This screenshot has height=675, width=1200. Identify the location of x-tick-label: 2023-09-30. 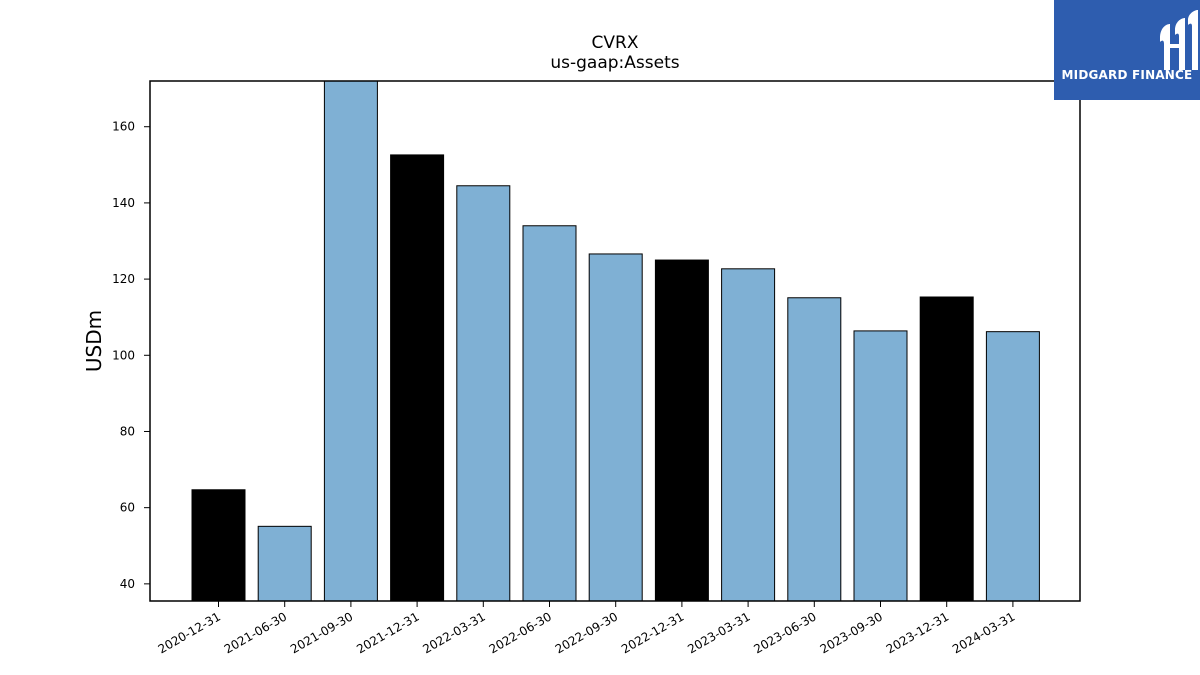
(851, 632).